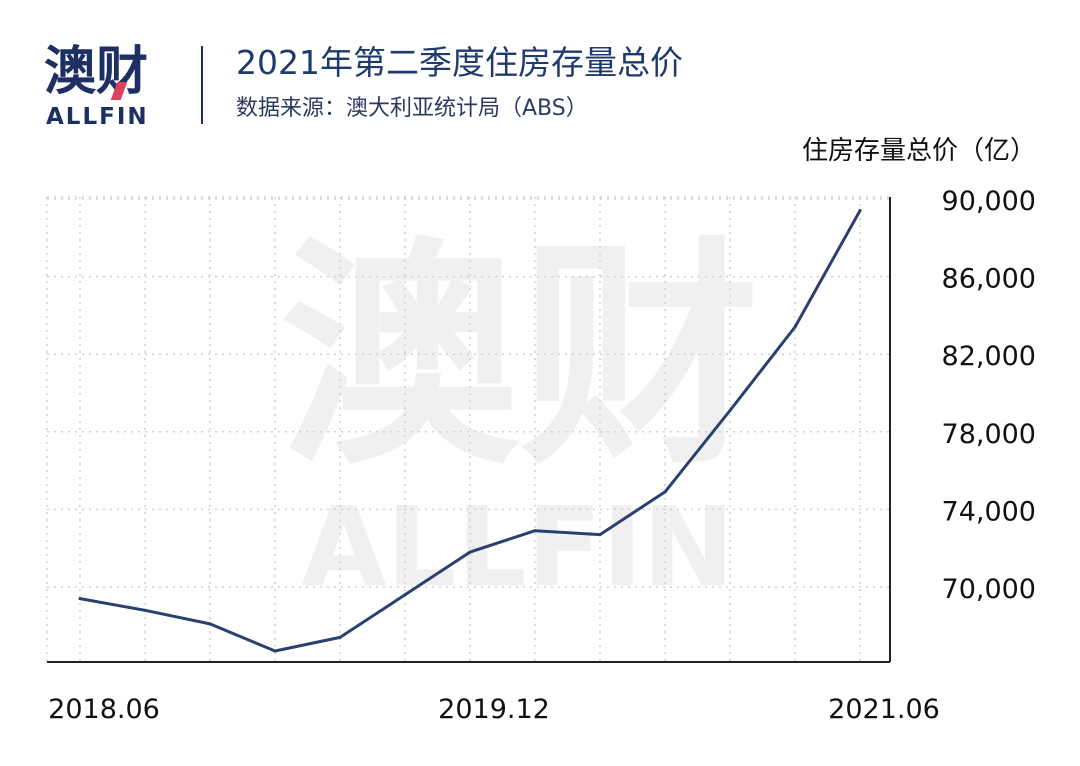 The width and height of the screenshot is (1080, 766). Describe the element at coordinates (989, 279) in the screenshot. I see `y-tick-label: 86,000` at that location.